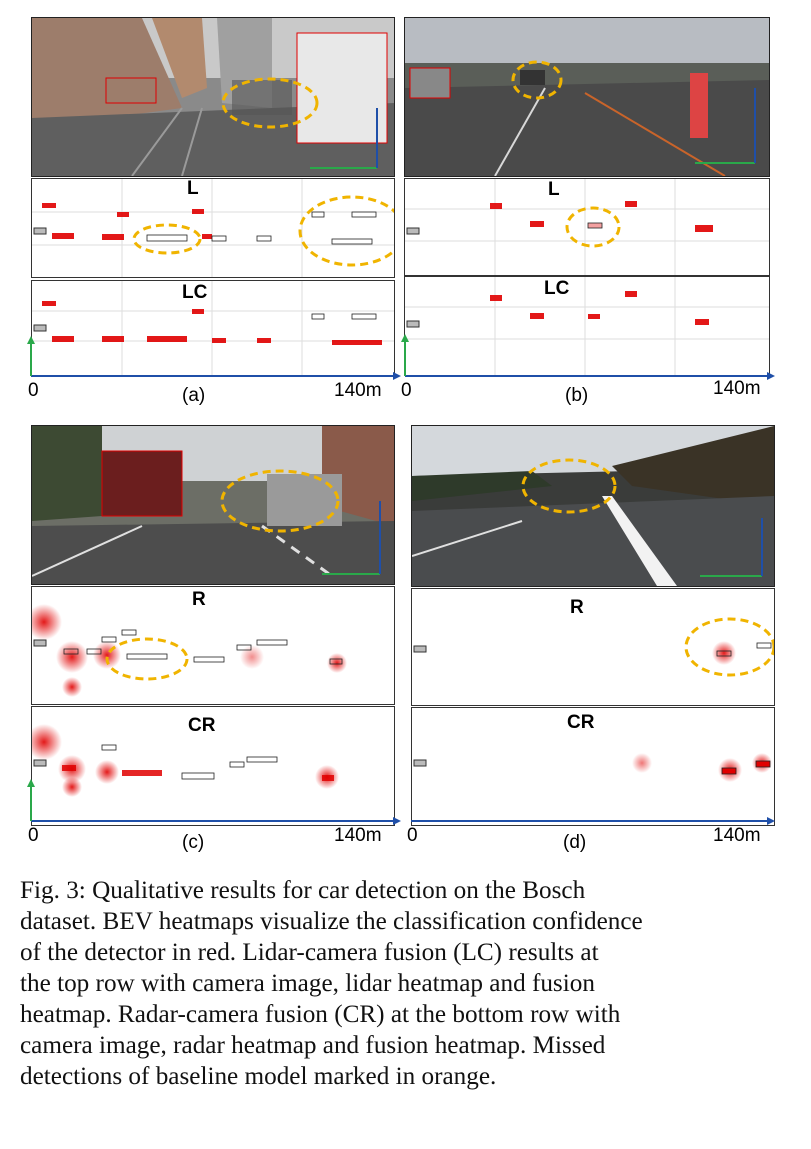 This screenshot has width=811, height=1149. I want to click on heatmap-c-bottom: CR, so click(213, 766).